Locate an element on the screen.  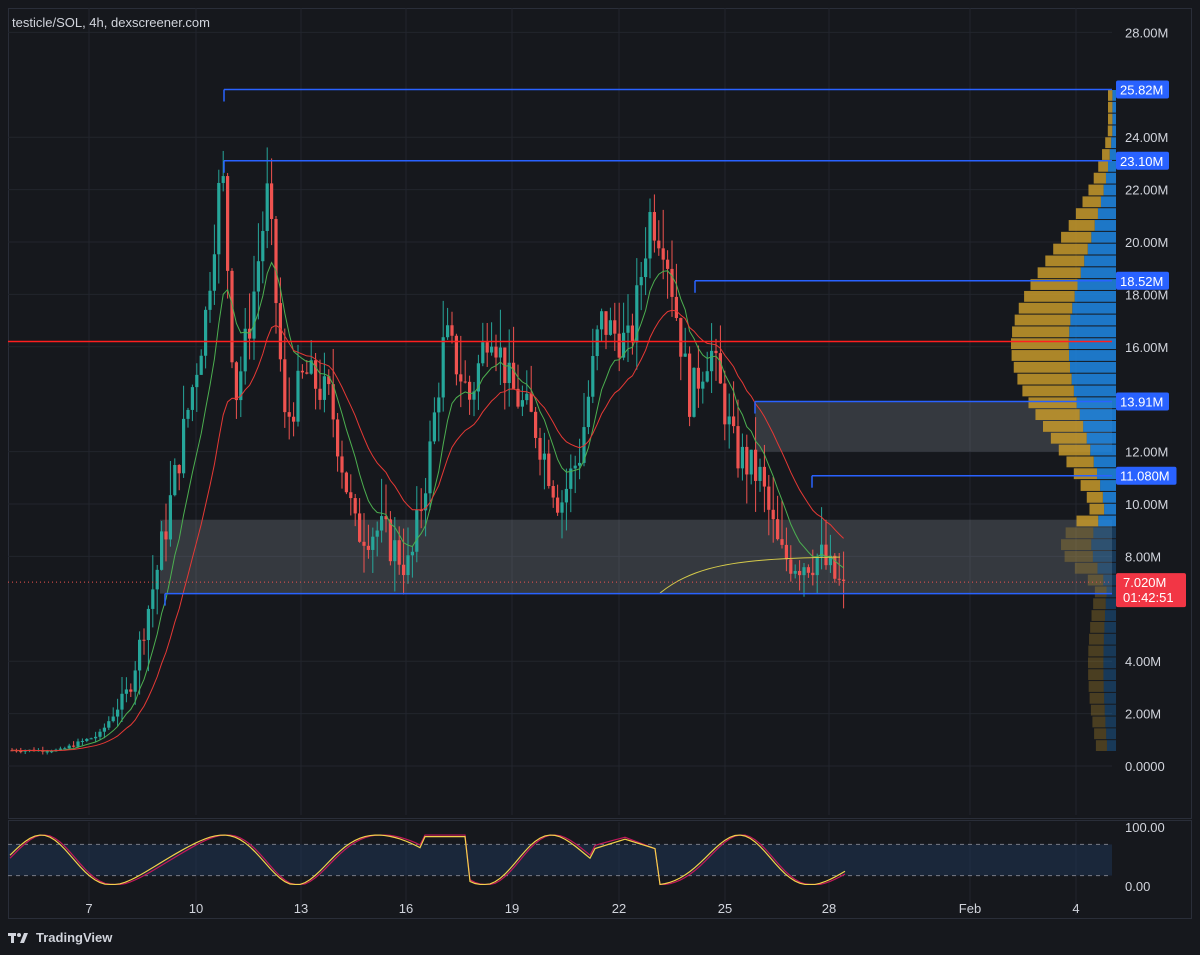
stoch-k-line is located at coordinates (427, 860).